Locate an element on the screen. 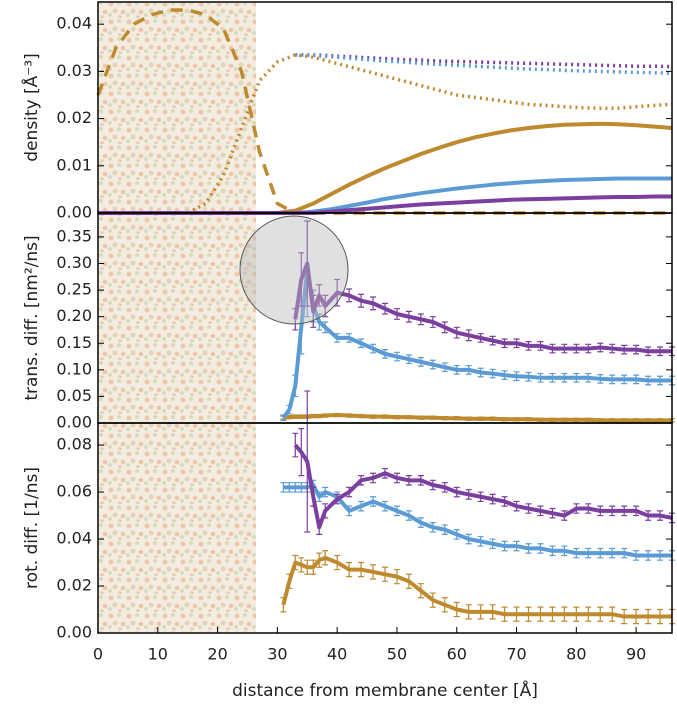 This screenshot has height=710, width=677. x-tick-label: 80 is located at coordinates (576, 654).